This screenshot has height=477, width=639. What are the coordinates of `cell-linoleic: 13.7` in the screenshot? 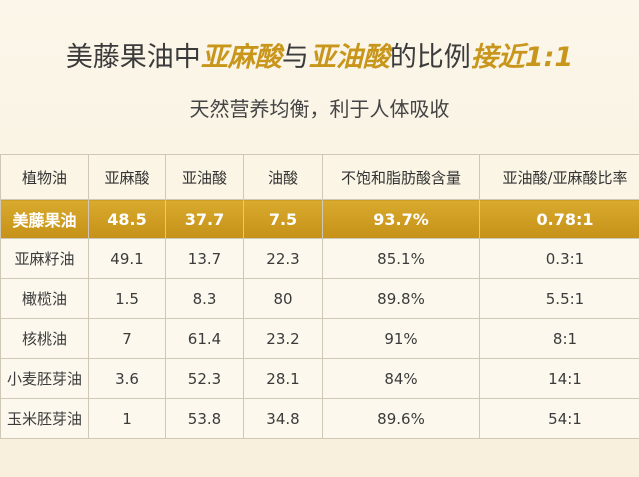 It's located at (204, 258).